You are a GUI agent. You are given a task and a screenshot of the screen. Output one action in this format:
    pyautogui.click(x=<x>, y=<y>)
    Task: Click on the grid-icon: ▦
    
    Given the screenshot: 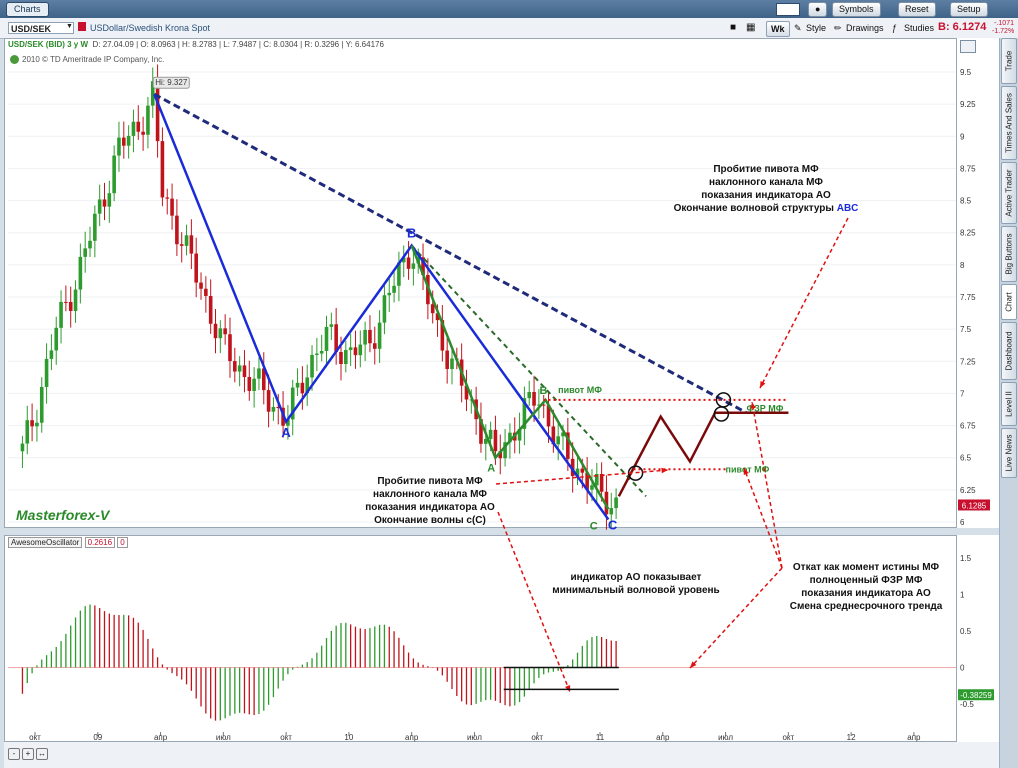 What is the action you would take?
    pyautogui.click(x=751, y=27)
    